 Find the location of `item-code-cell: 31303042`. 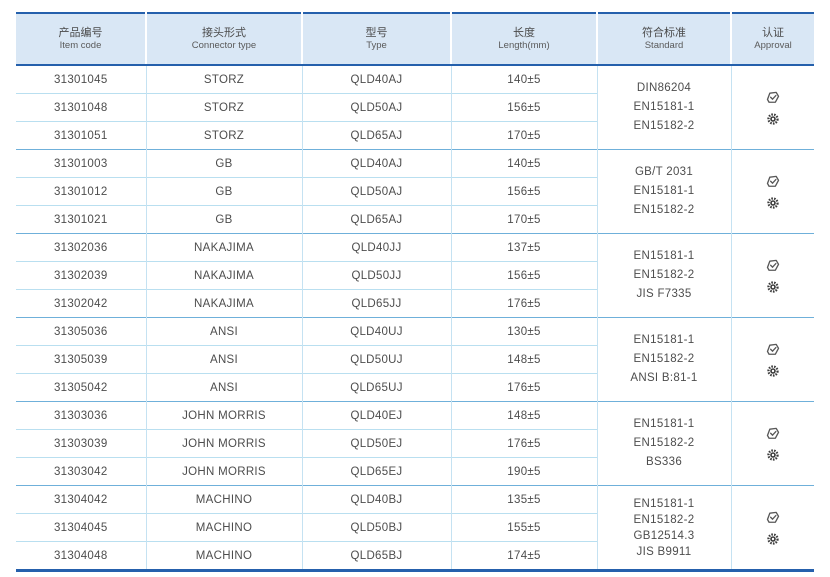

item-code-cell: 31303042 is located at coordinates (81, 471).